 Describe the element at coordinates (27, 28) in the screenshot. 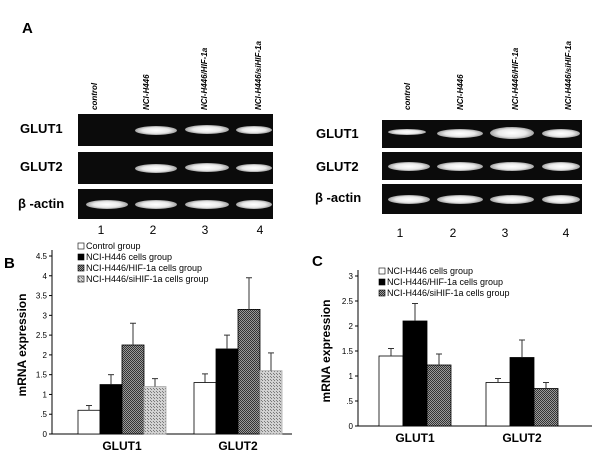

I see `panel-a-letter: A` at that location.